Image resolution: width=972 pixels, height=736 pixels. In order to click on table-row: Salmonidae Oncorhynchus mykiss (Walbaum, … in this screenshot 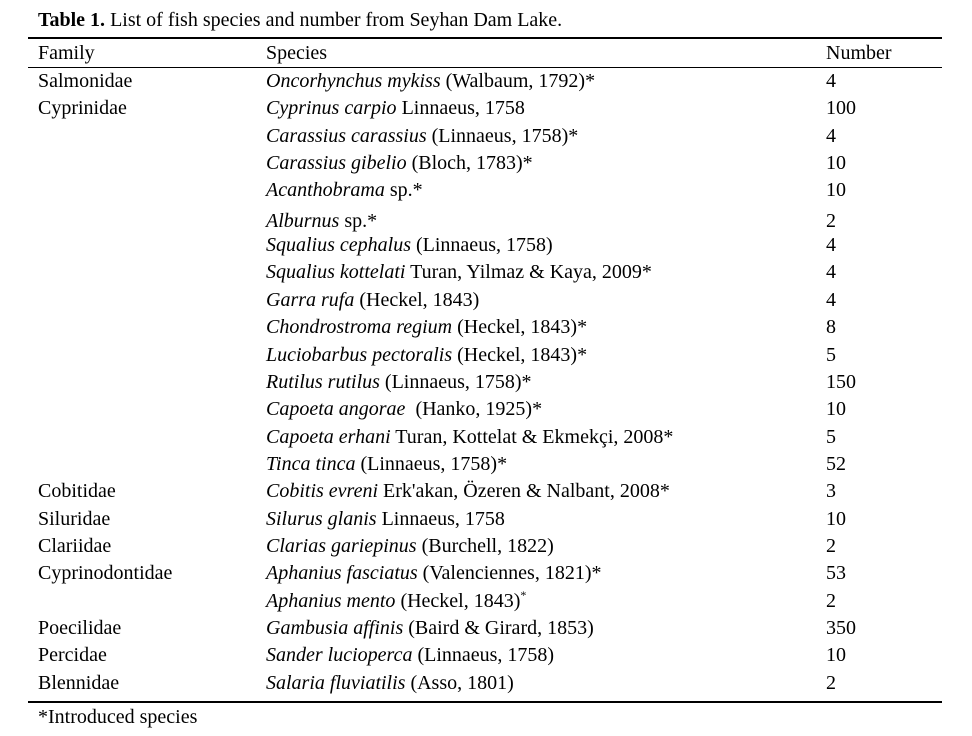, I will do `click(486, 81)`.